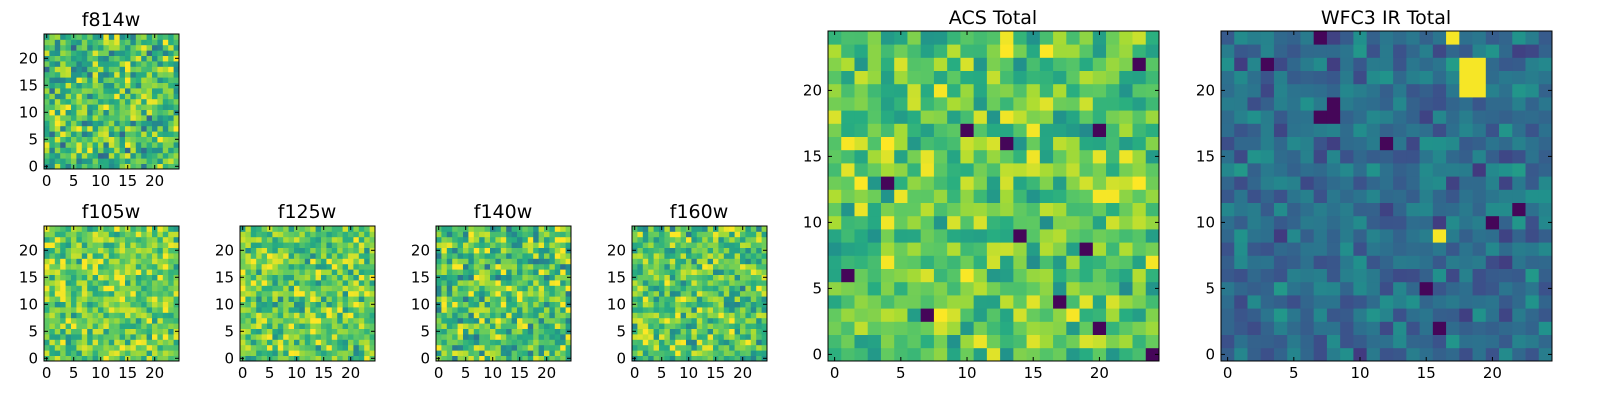  Describe the element at coordinates (1210, 354) in the screenshot. I see `y-tick-label: 0` at that location.